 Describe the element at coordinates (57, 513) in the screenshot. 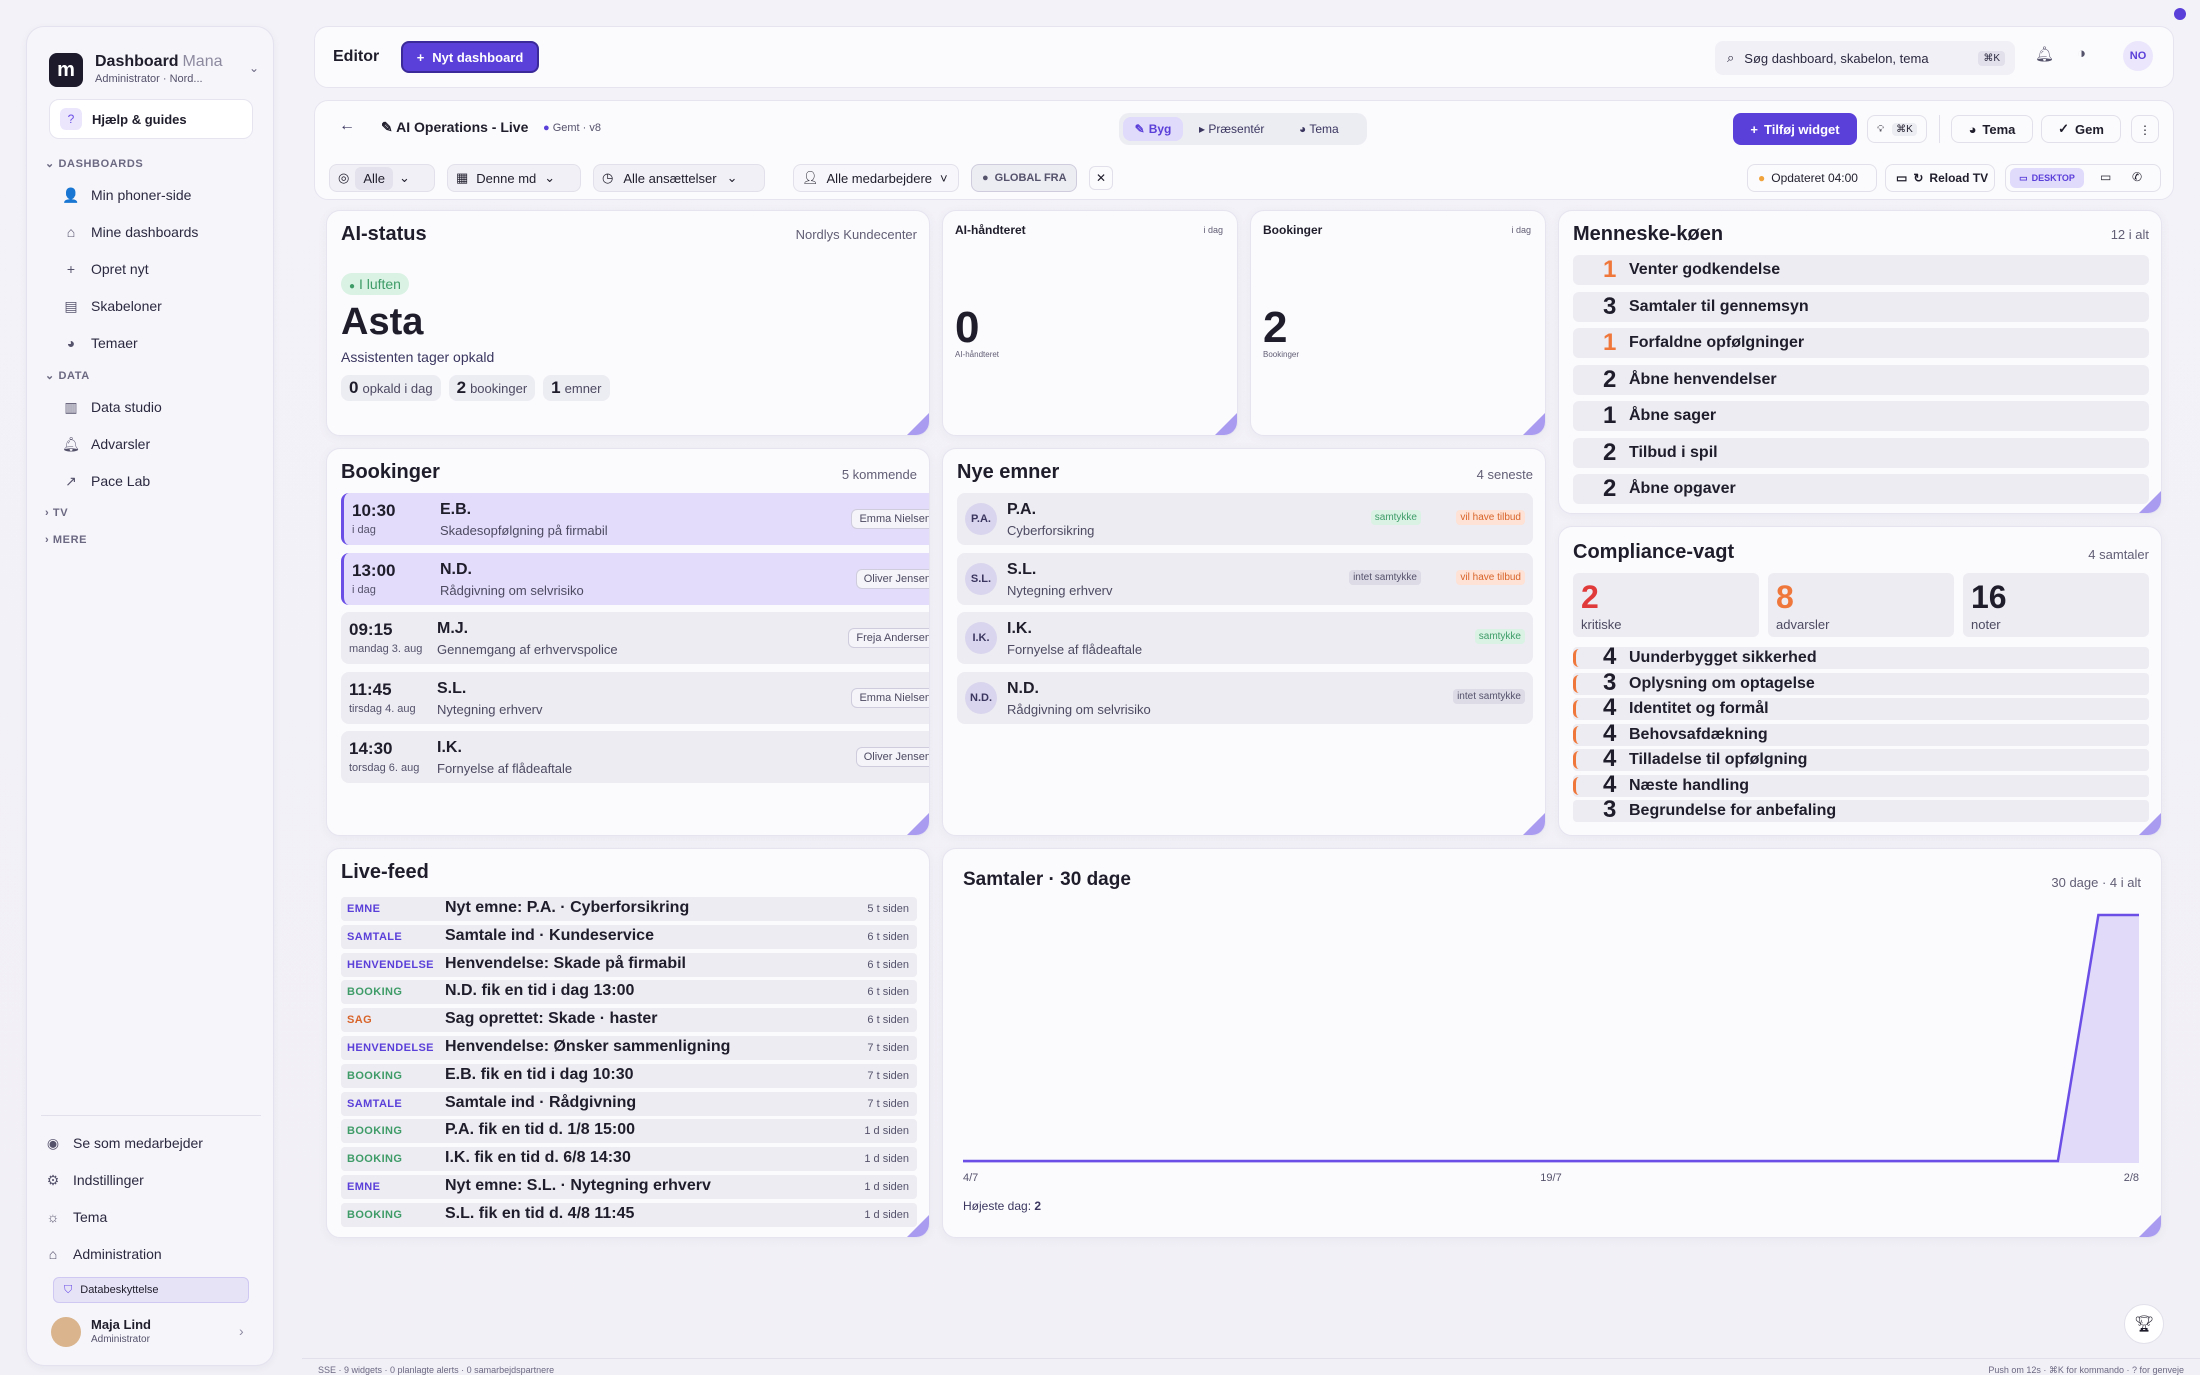

I see `section-tv: › TV` at that location.